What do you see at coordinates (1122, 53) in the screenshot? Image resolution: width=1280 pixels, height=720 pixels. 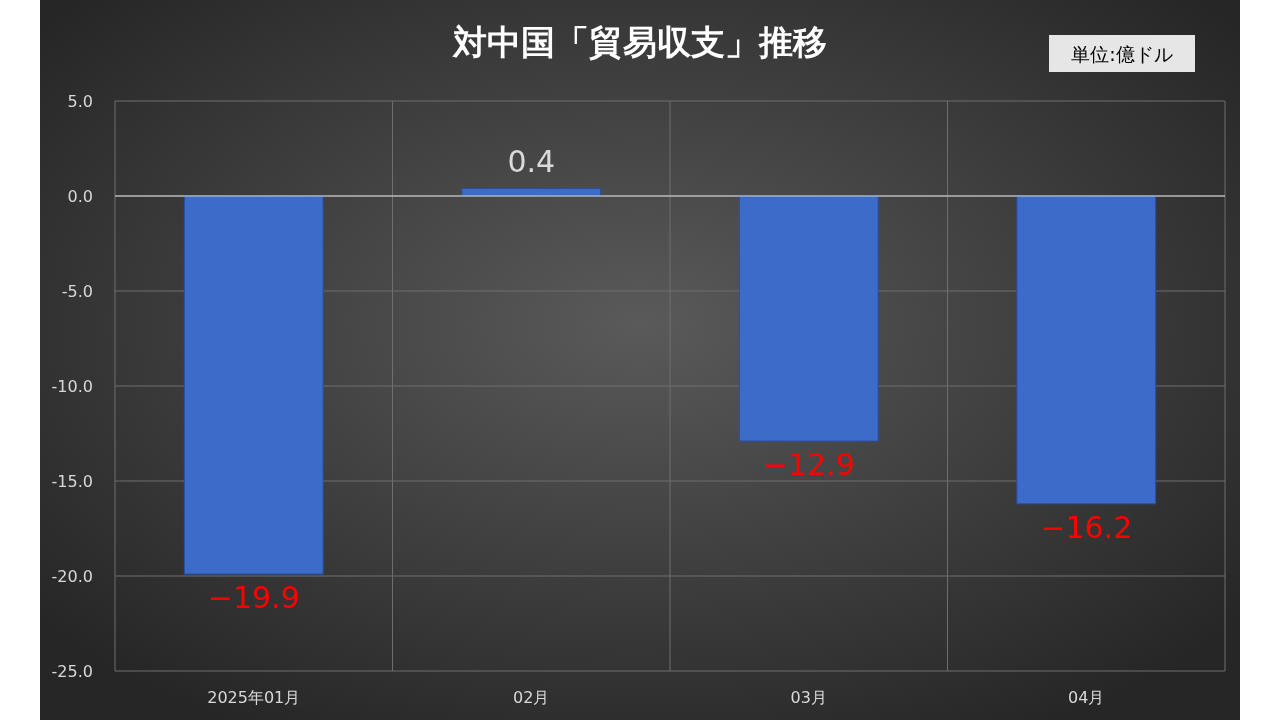 I see `text: 単位:億ドル` at bounding box center [1122, 53].